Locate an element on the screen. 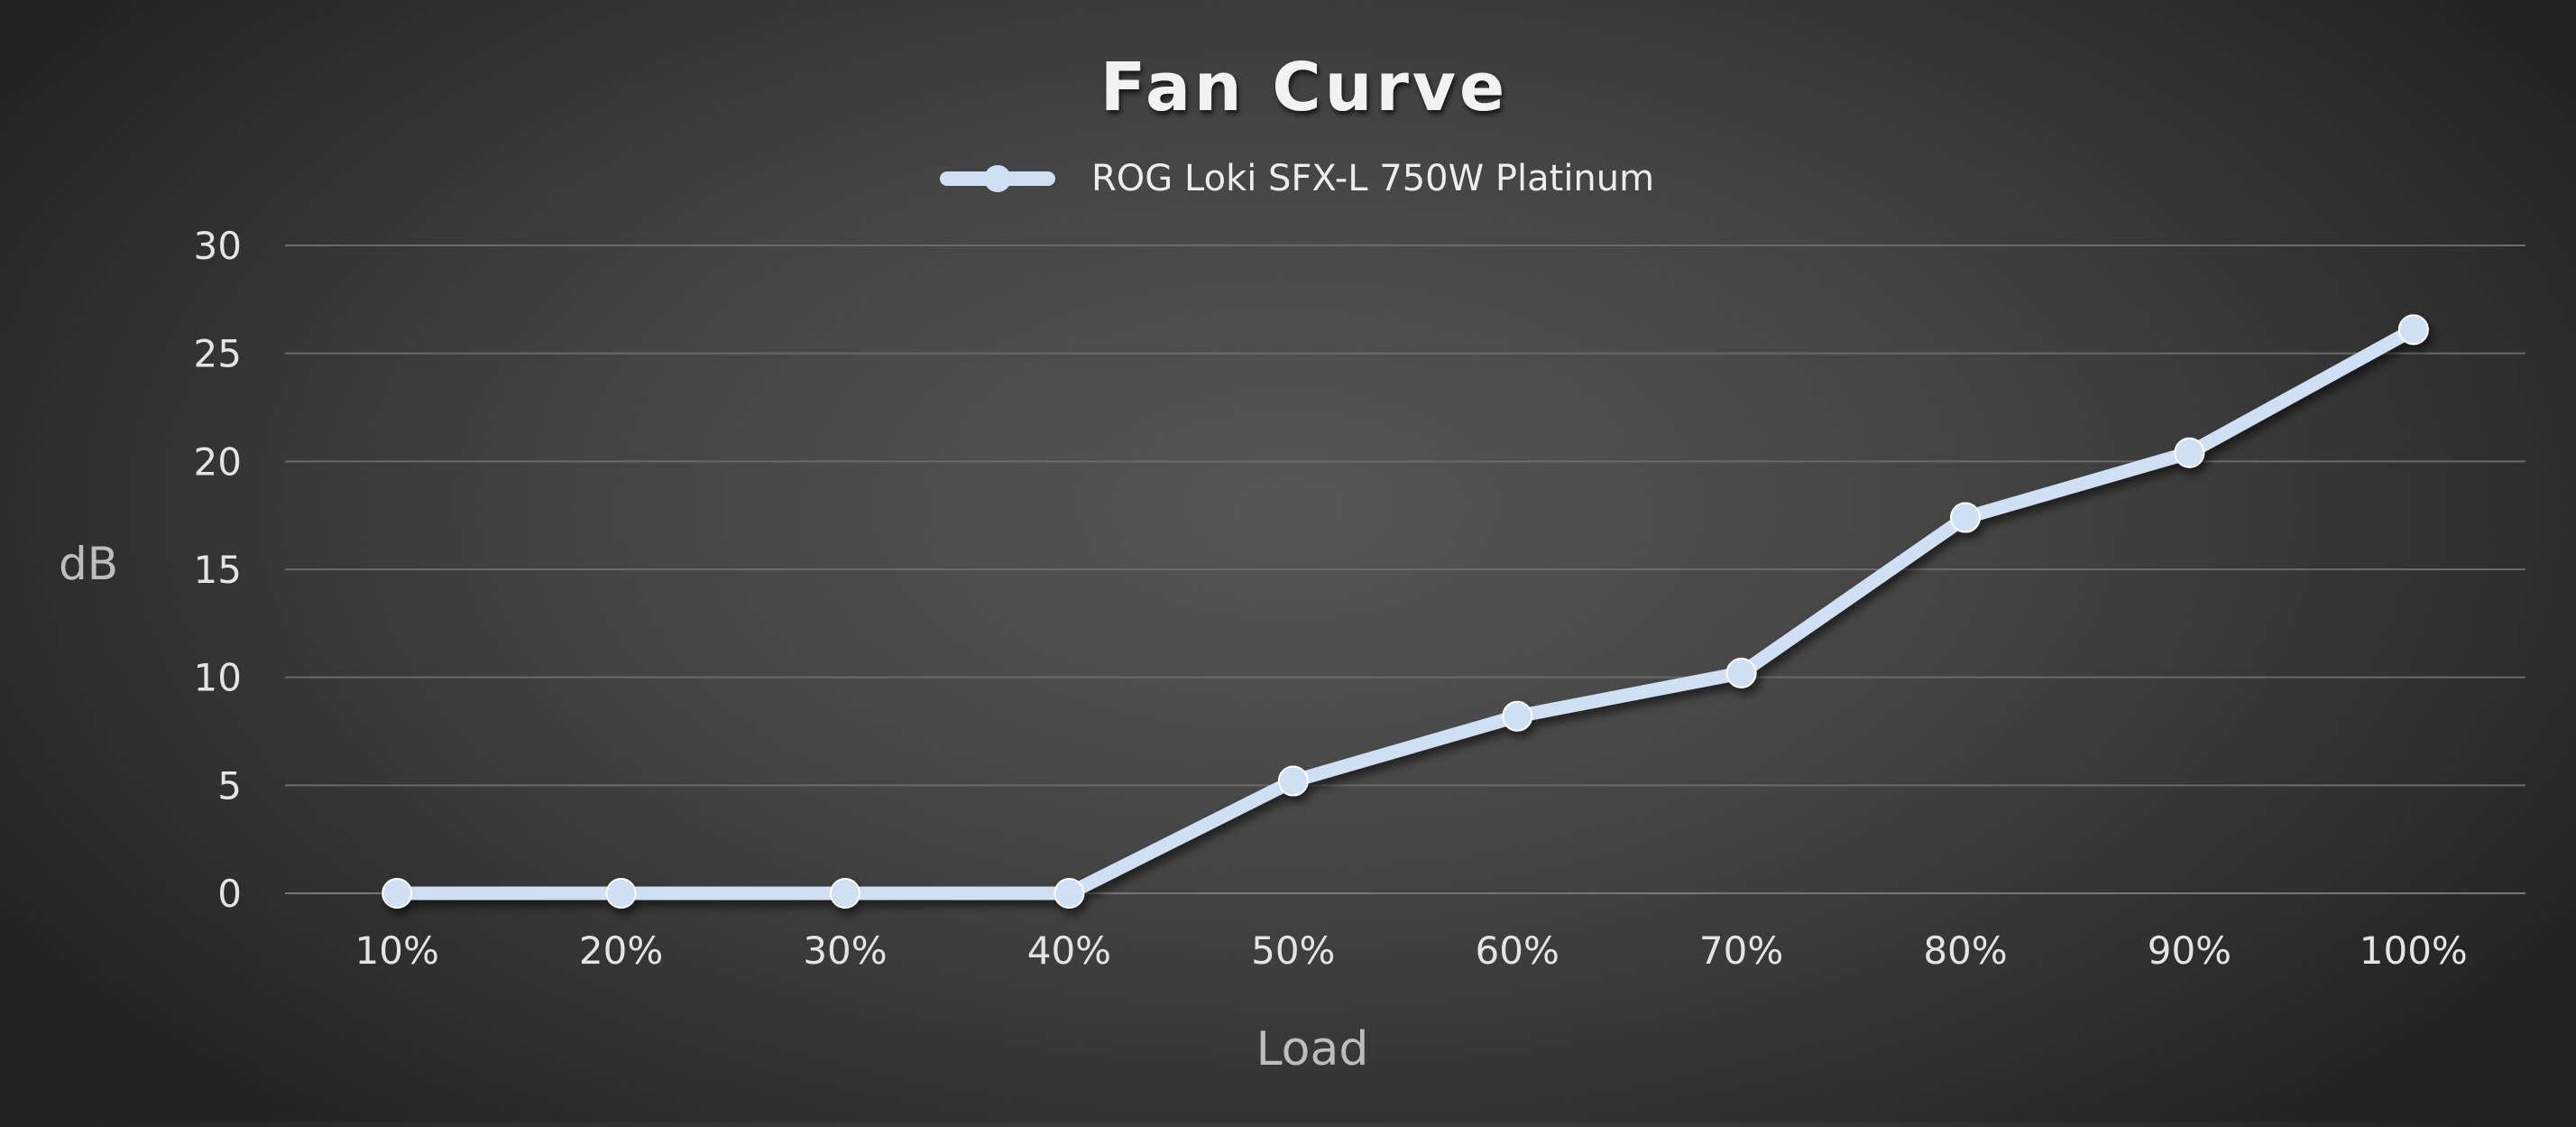 The image size is (2576, 1127). chart-title: Fan Curve is located at coordinates (1304, 87).